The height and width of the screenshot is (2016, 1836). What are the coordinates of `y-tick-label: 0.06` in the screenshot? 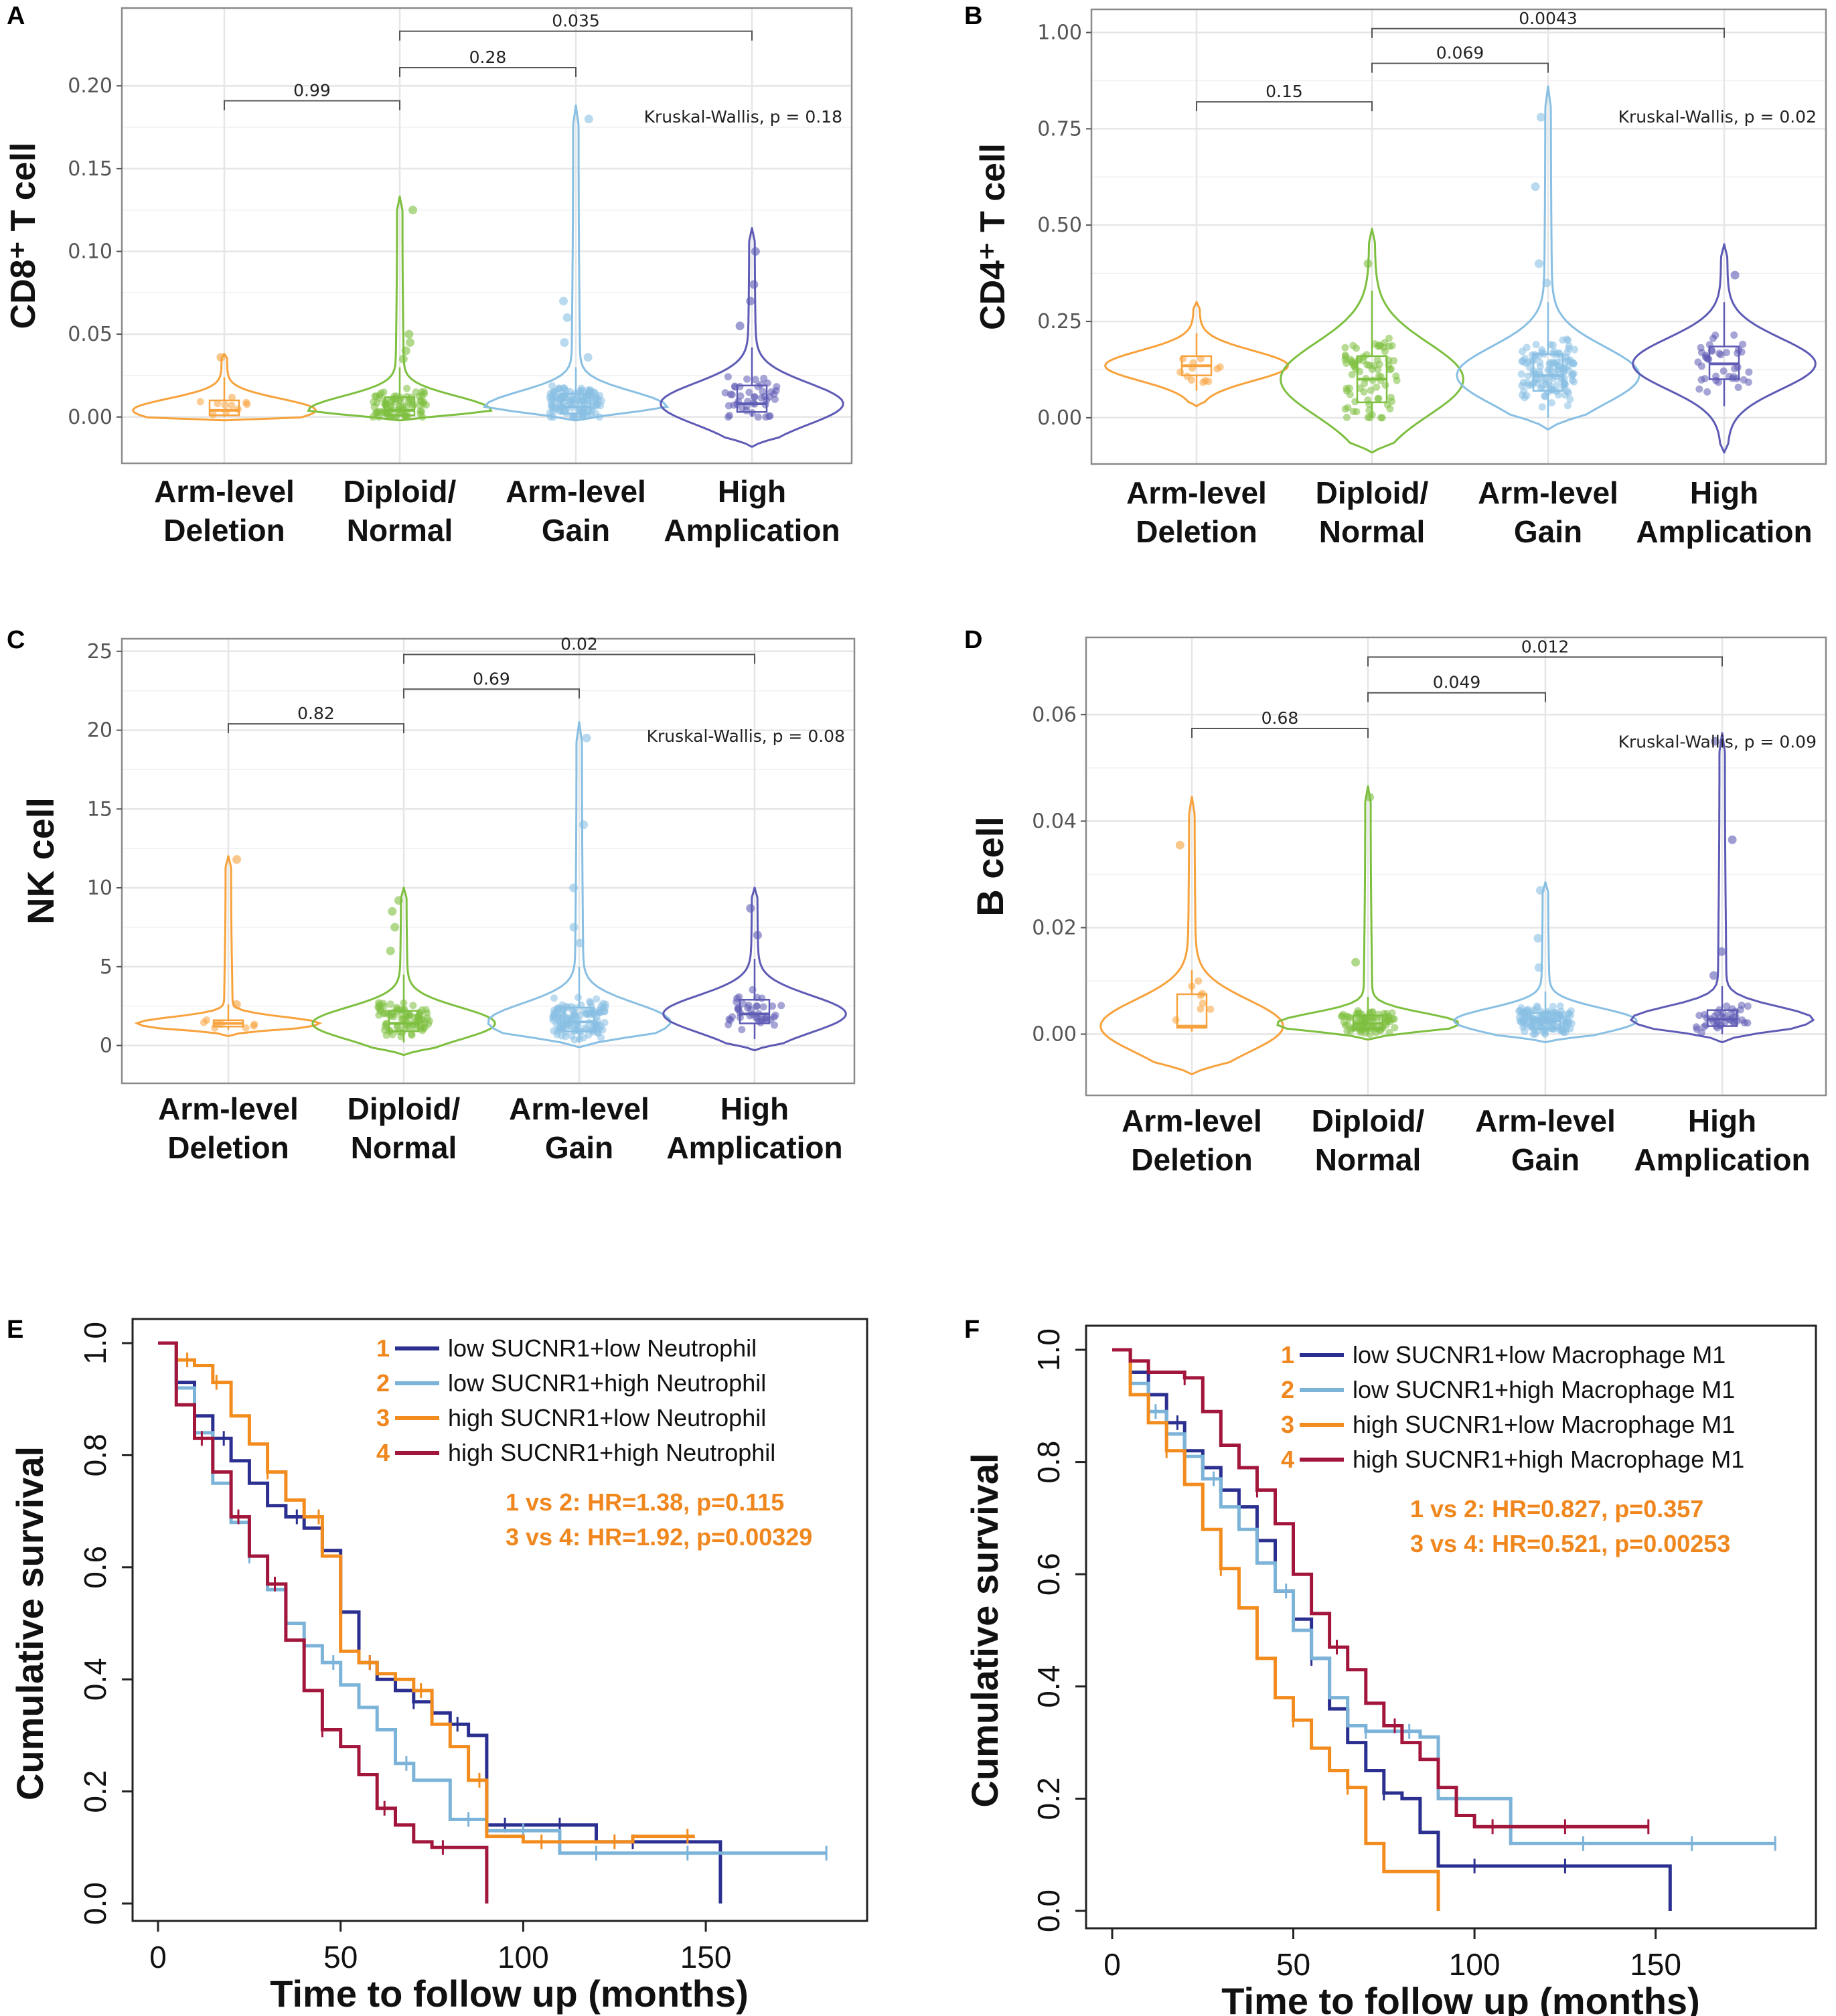 It's located at (1054, 714).